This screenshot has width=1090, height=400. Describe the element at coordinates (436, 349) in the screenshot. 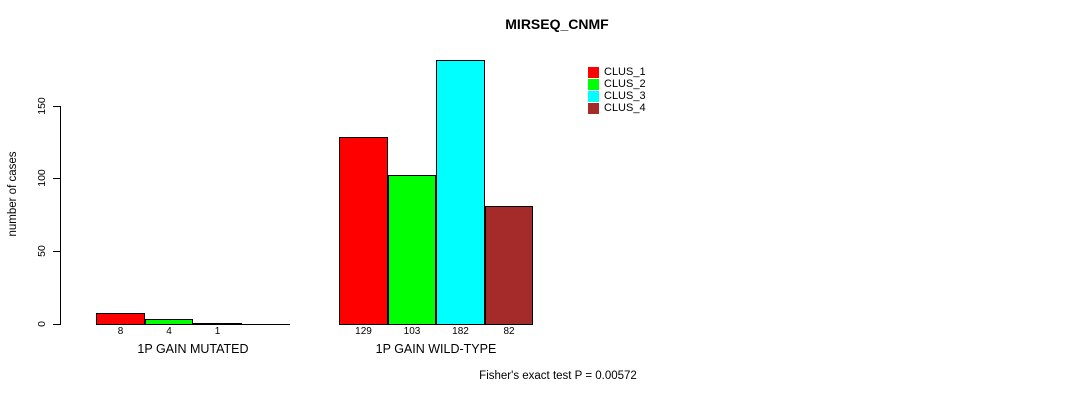

I see `x-category-label: 1P GAIN WILD-TYPE` at that location.